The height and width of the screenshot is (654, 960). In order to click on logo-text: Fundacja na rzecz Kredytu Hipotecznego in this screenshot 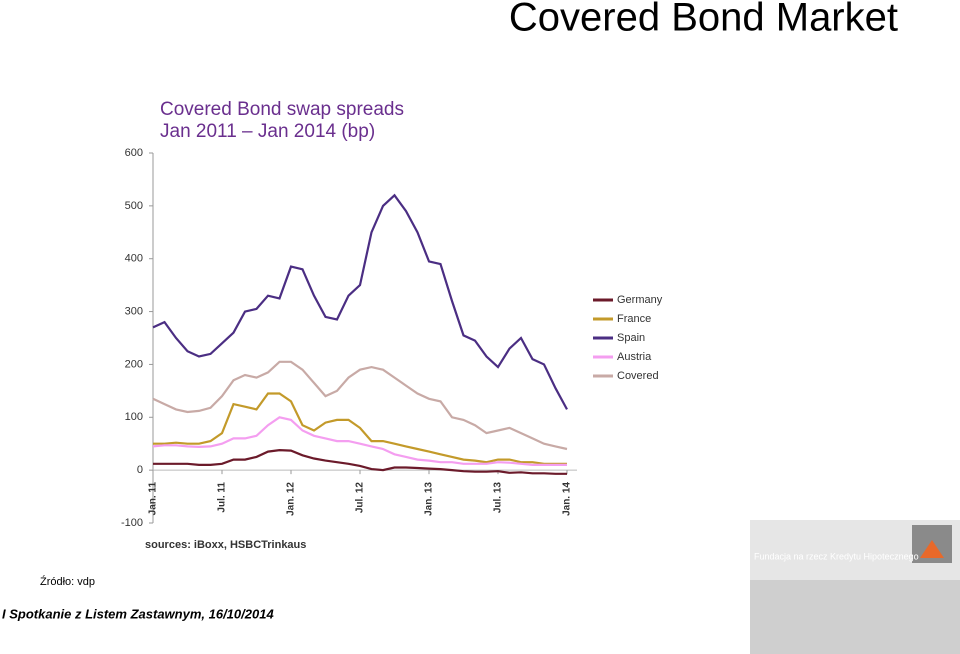, I will do `click(836, 556)`.